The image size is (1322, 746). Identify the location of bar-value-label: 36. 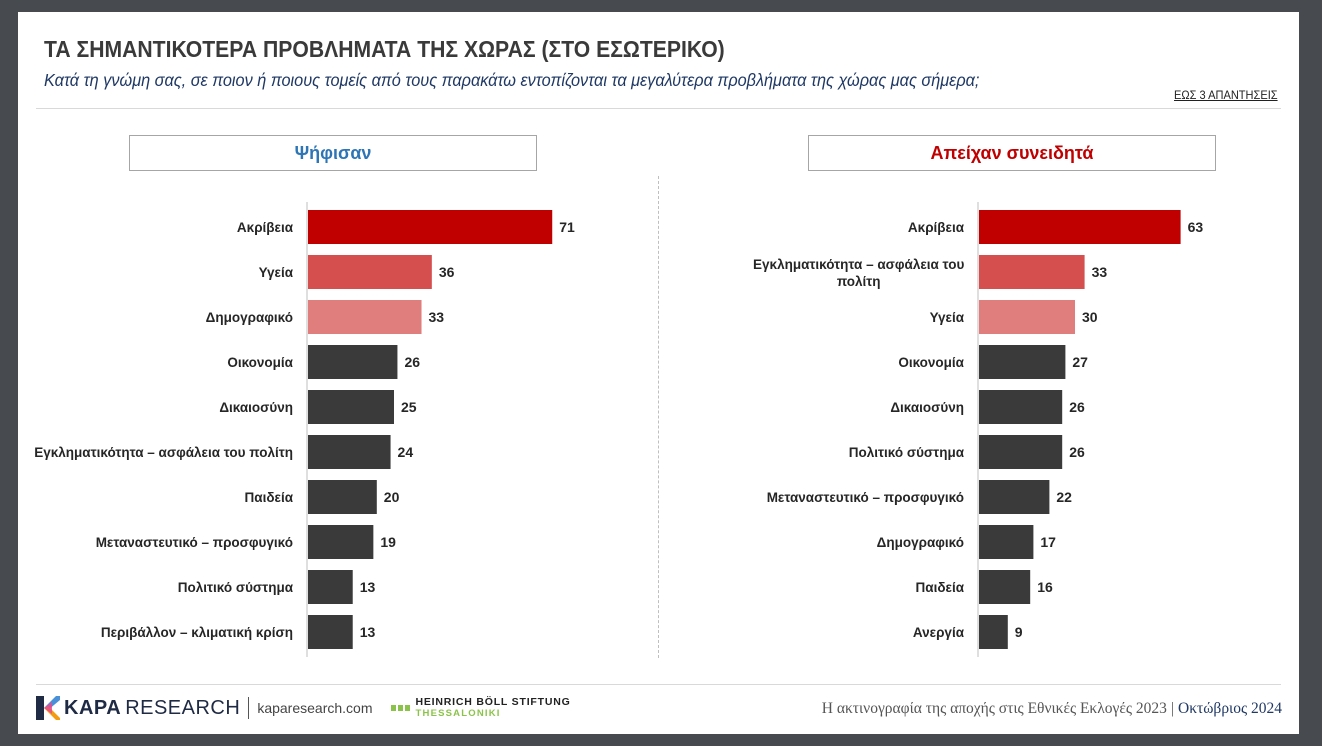
(447, 272).